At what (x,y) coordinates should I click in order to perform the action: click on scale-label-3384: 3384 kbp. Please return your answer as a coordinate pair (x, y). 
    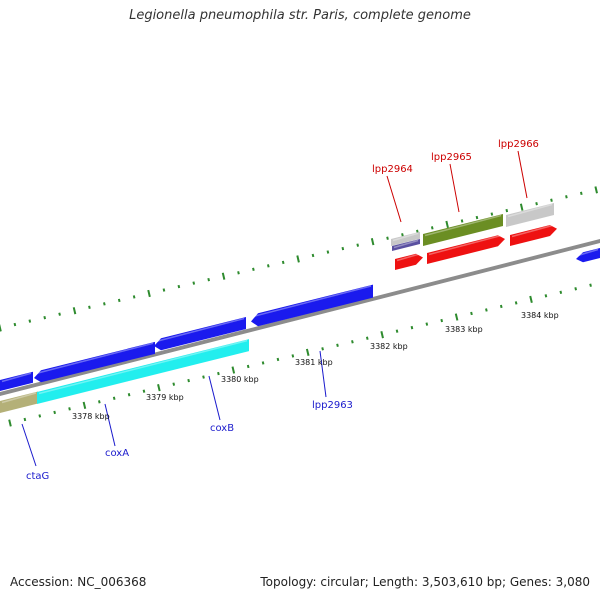
    Looking at the image, I should click on (540, 315).